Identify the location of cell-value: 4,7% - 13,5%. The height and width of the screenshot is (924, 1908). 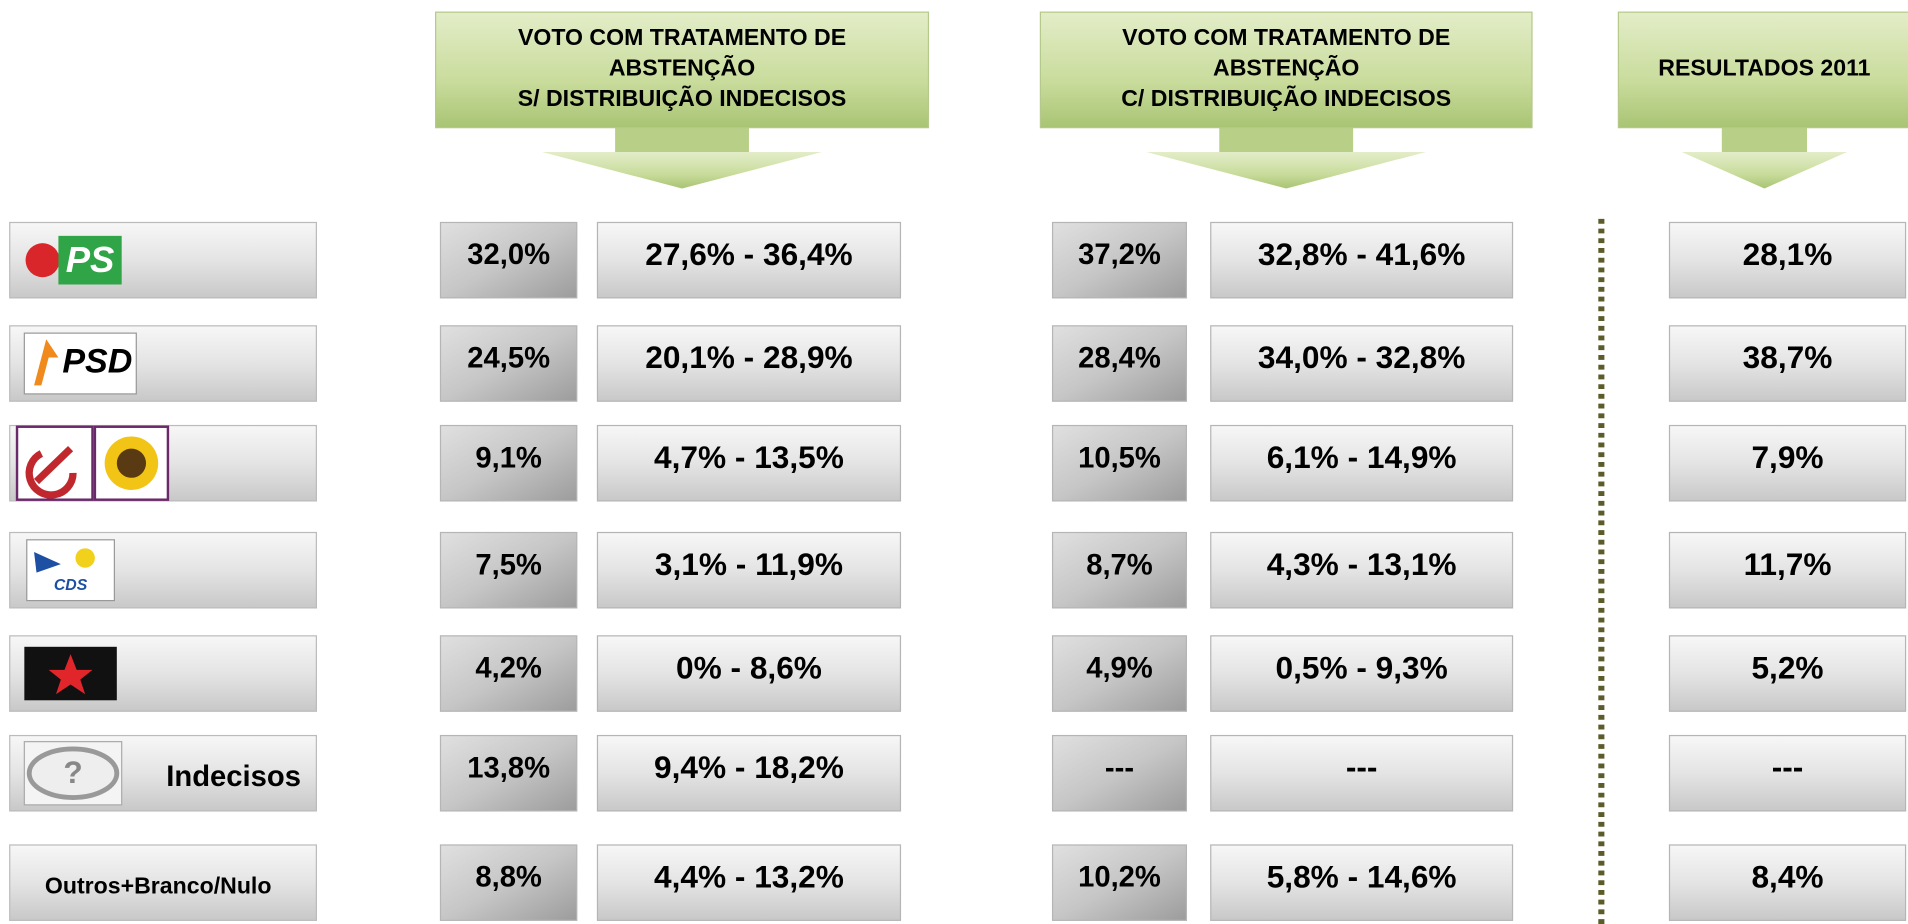
(749, 457).